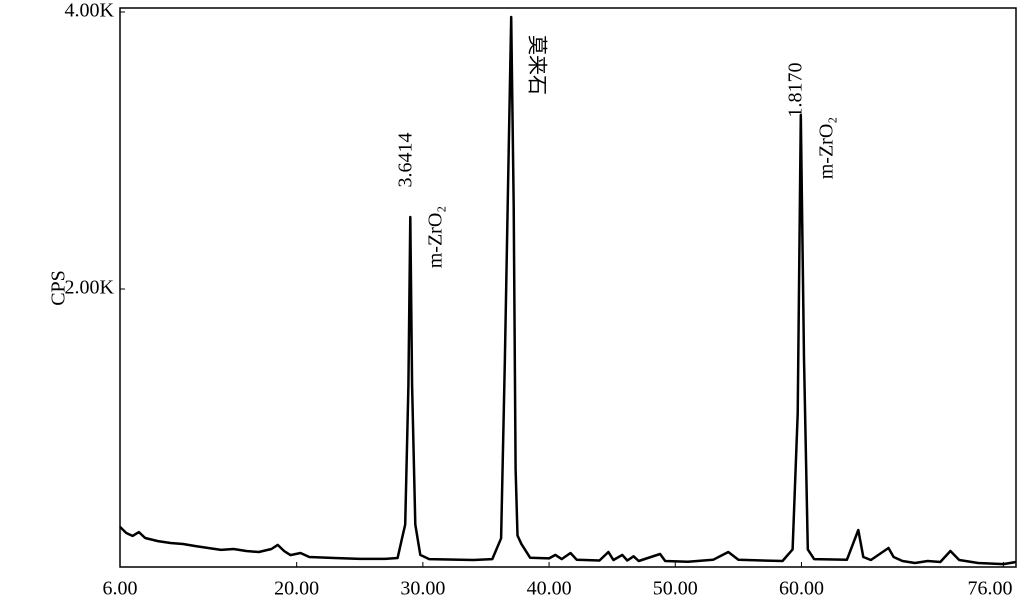  Describe the element at coordinates (536, 65) in the screenshot. I see `annotation: 莫来石` at that location.